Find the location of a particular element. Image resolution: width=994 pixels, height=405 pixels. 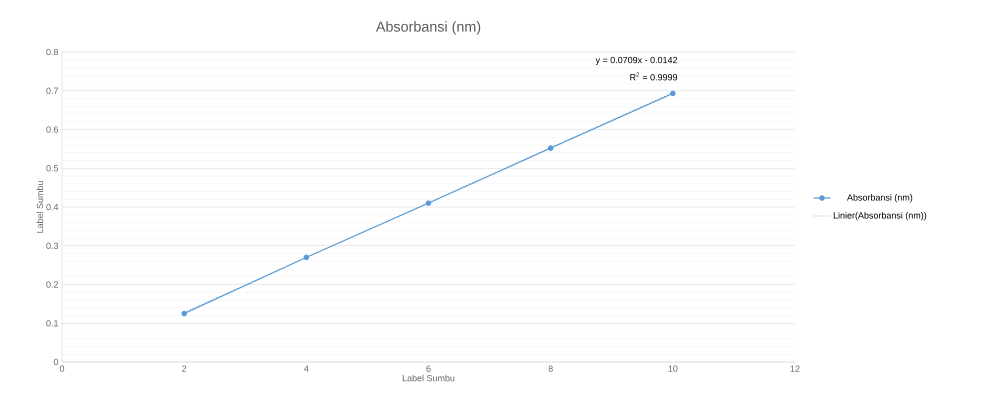

y-axis-title: Label Sumbu is located at coordinates (40, 207).